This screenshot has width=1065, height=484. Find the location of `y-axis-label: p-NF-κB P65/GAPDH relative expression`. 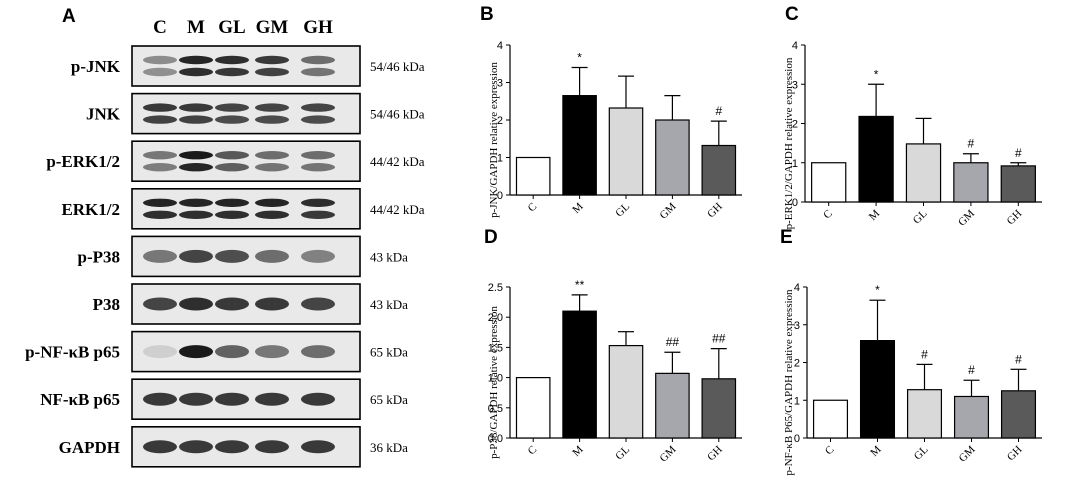

y-axis-label: p-NF-κB P65/GAPDH relative expression is located at coordinates (789, 382).